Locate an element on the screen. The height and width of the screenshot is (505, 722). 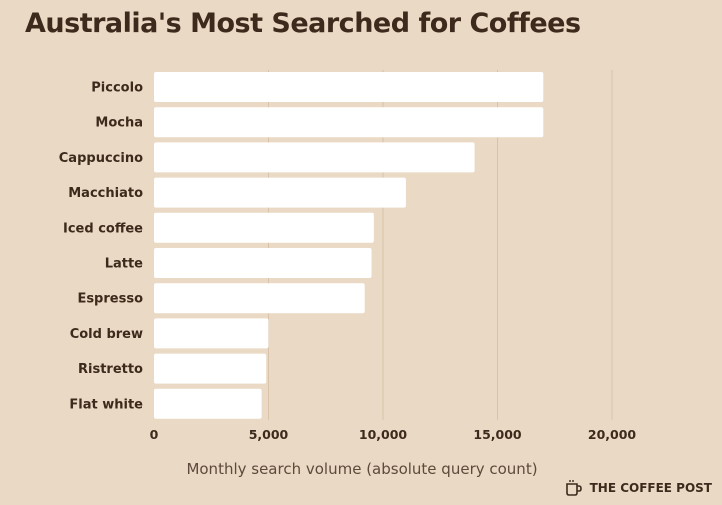
category-label: Macchiato is located at coordinates (105, 193).